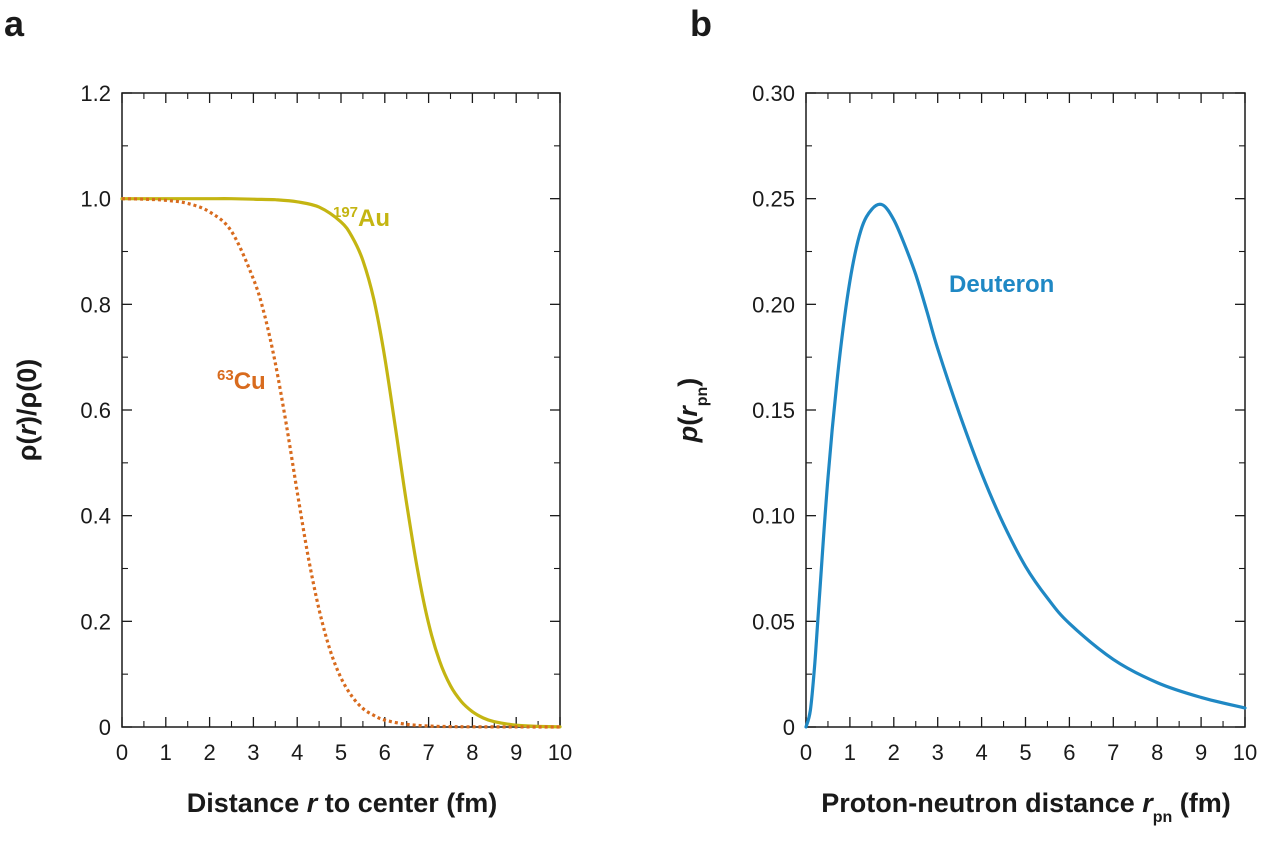 Image resolution: width=1280 pixels, height=851 pixels. Describe the element at coordinates (14, 23) in the screenshot. I see `panel-a-letter: a` at that location.